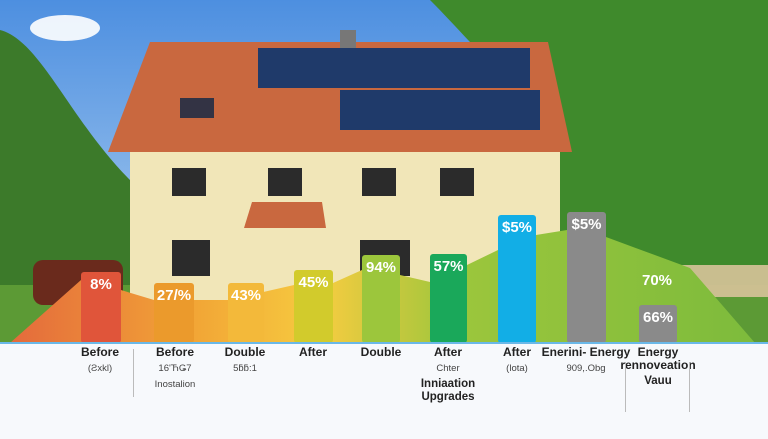 The width and height of the screenshot is (768, 439). Describe the element at coordinates (101, 284) in the screenshot. I see `bar-value-label: 8%` at that location.